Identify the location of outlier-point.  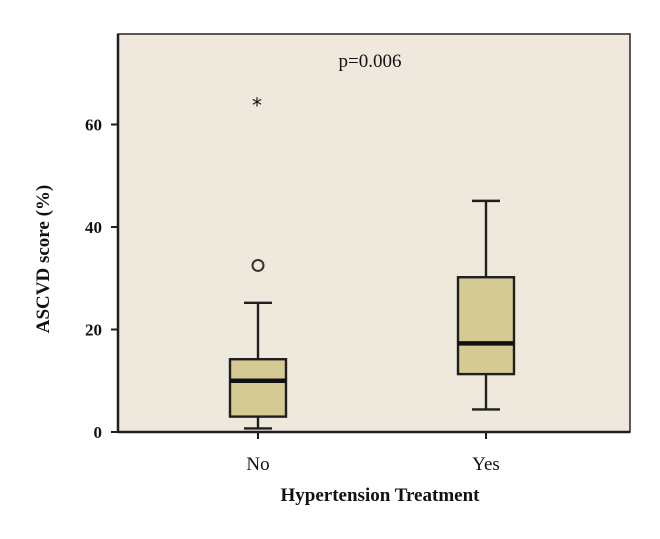
(258, 265).